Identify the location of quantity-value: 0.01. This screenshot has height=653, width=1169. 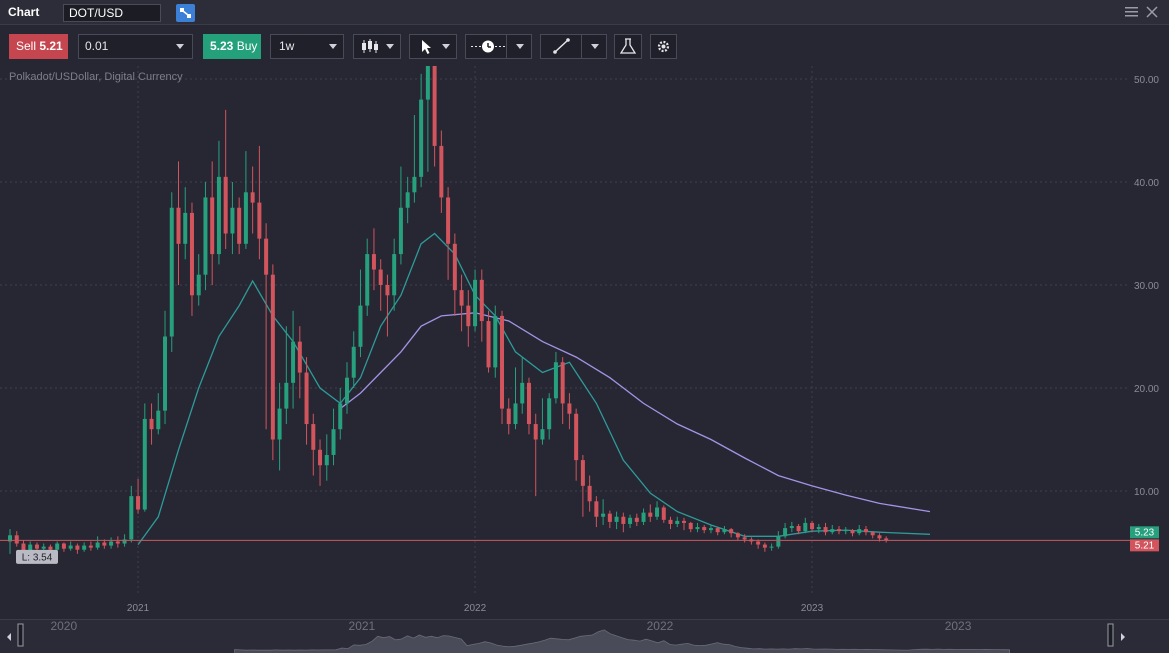
(97, 46).